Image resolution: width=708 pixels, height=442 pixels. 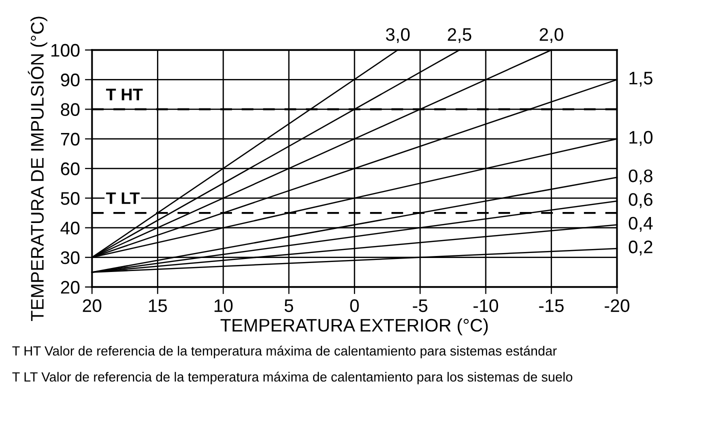 I want to click on series-label: 1,5, so click(x=640, y=79).